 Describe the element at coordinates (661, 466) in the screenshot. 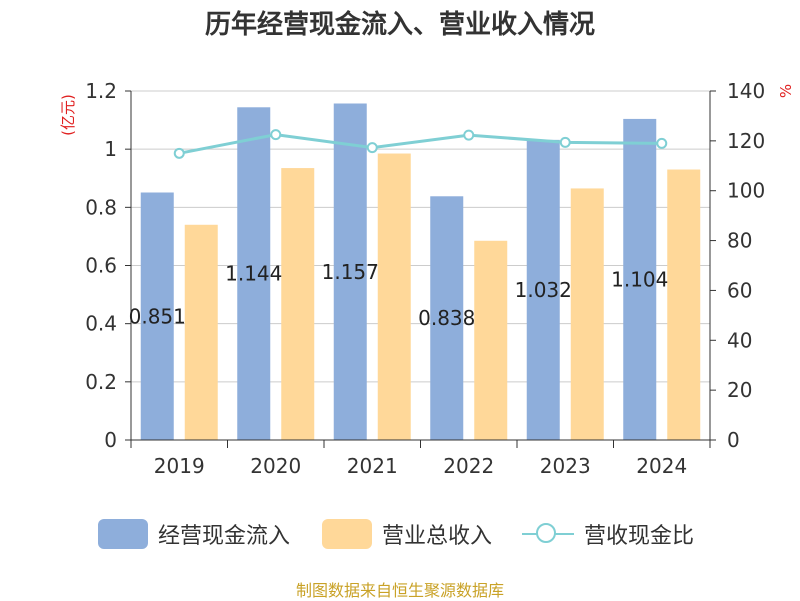

I see `x-tick-label: 2024` at that location.